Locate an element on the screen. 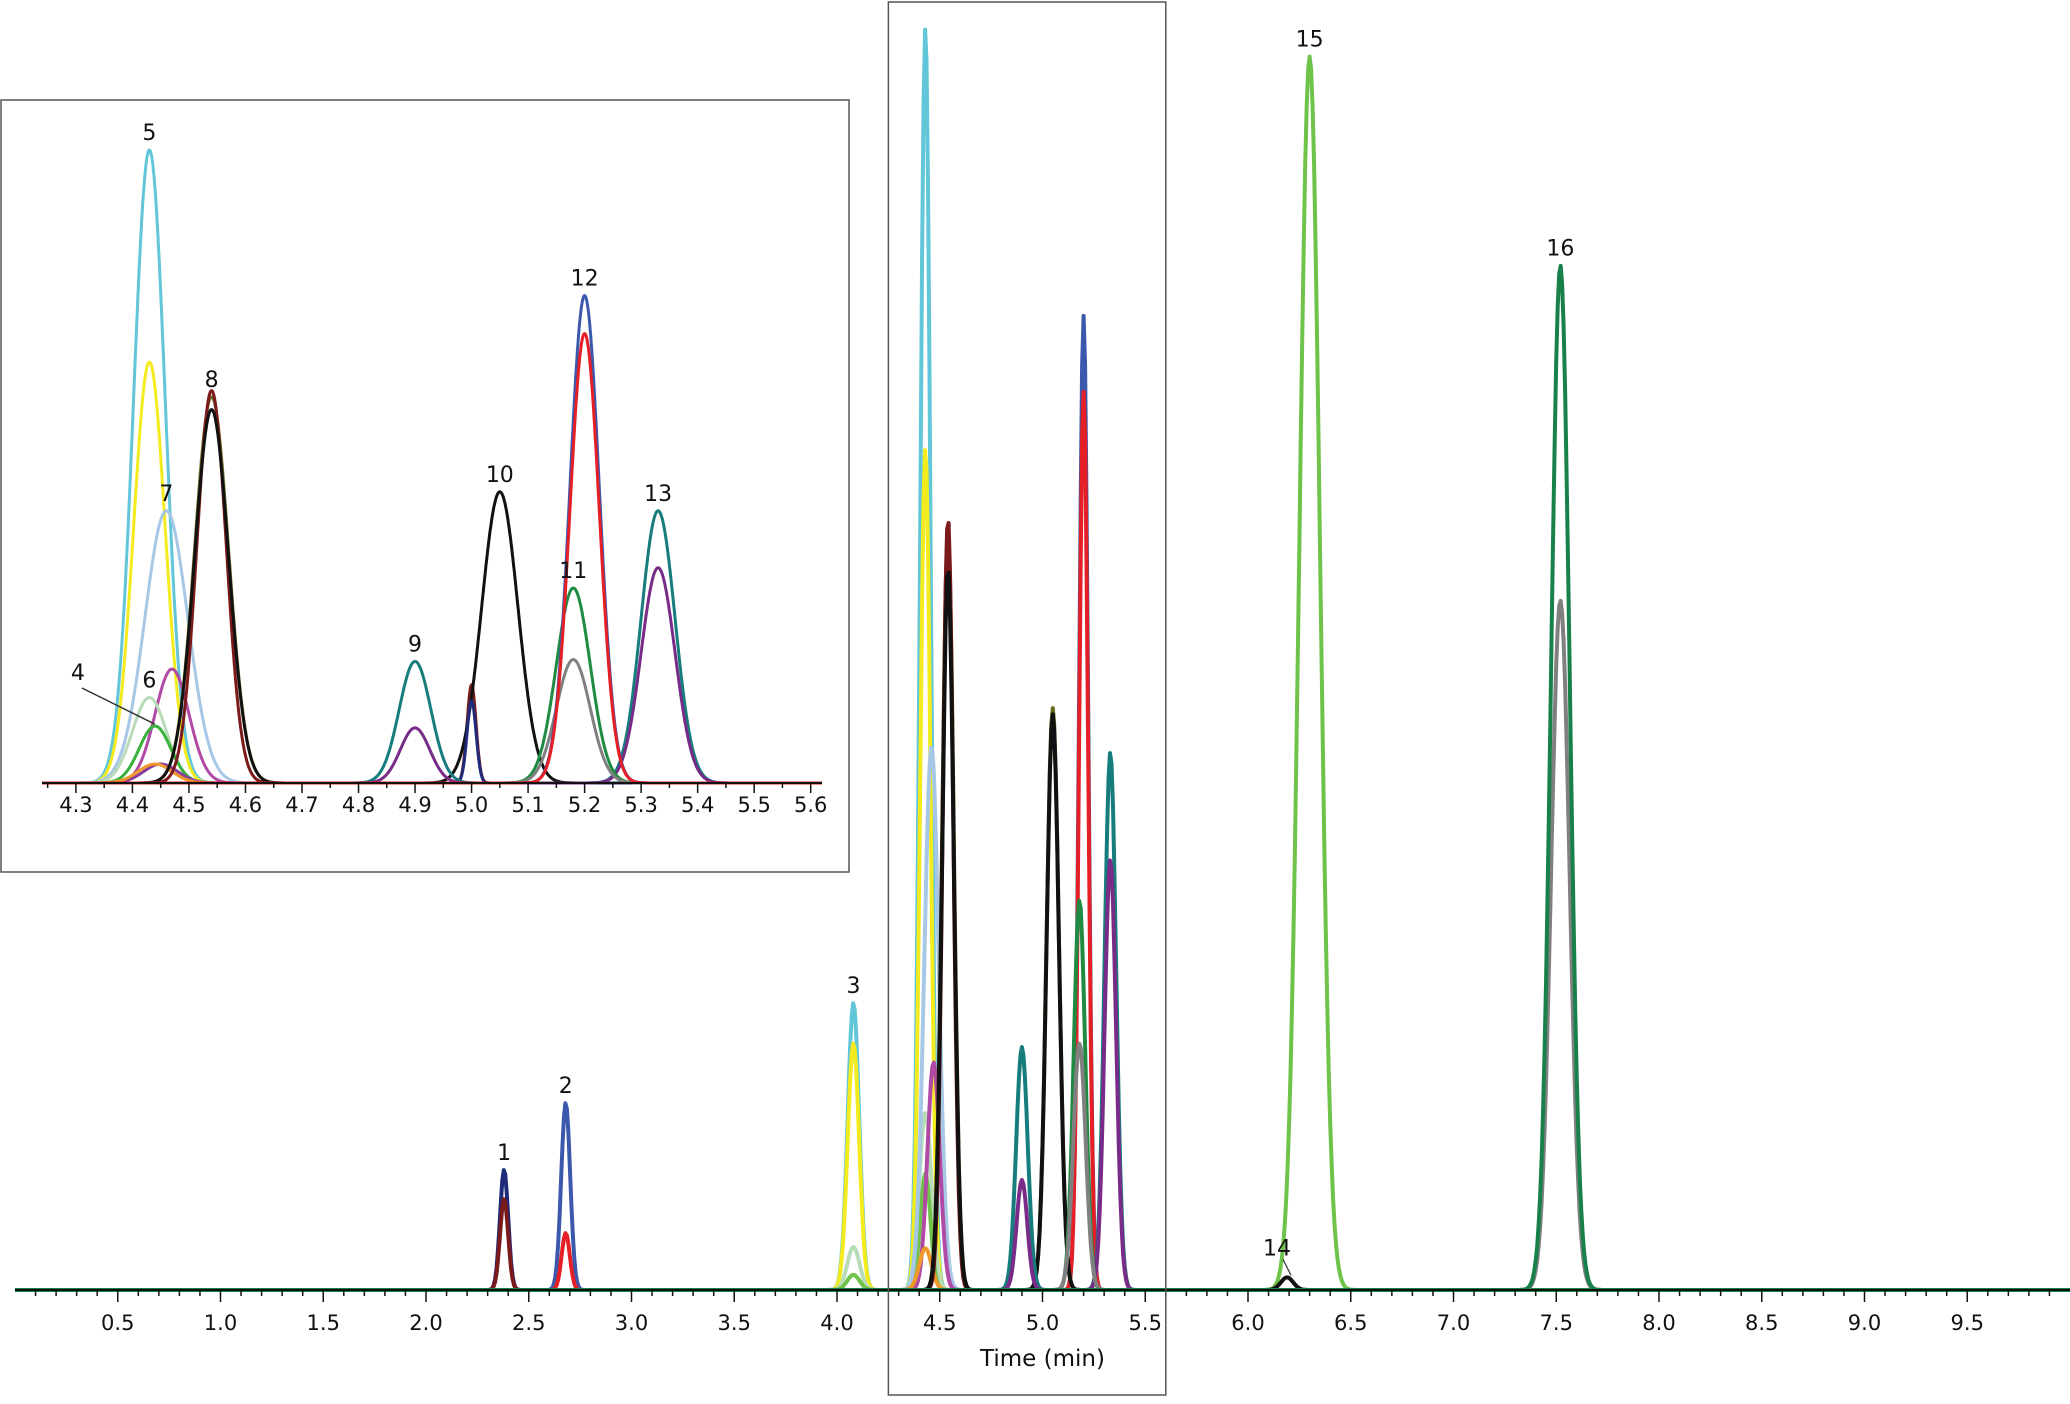 This screenshot has width=2070, height=1404. x-tick-label: 8.0 is located at coordinates (1658, 1323).